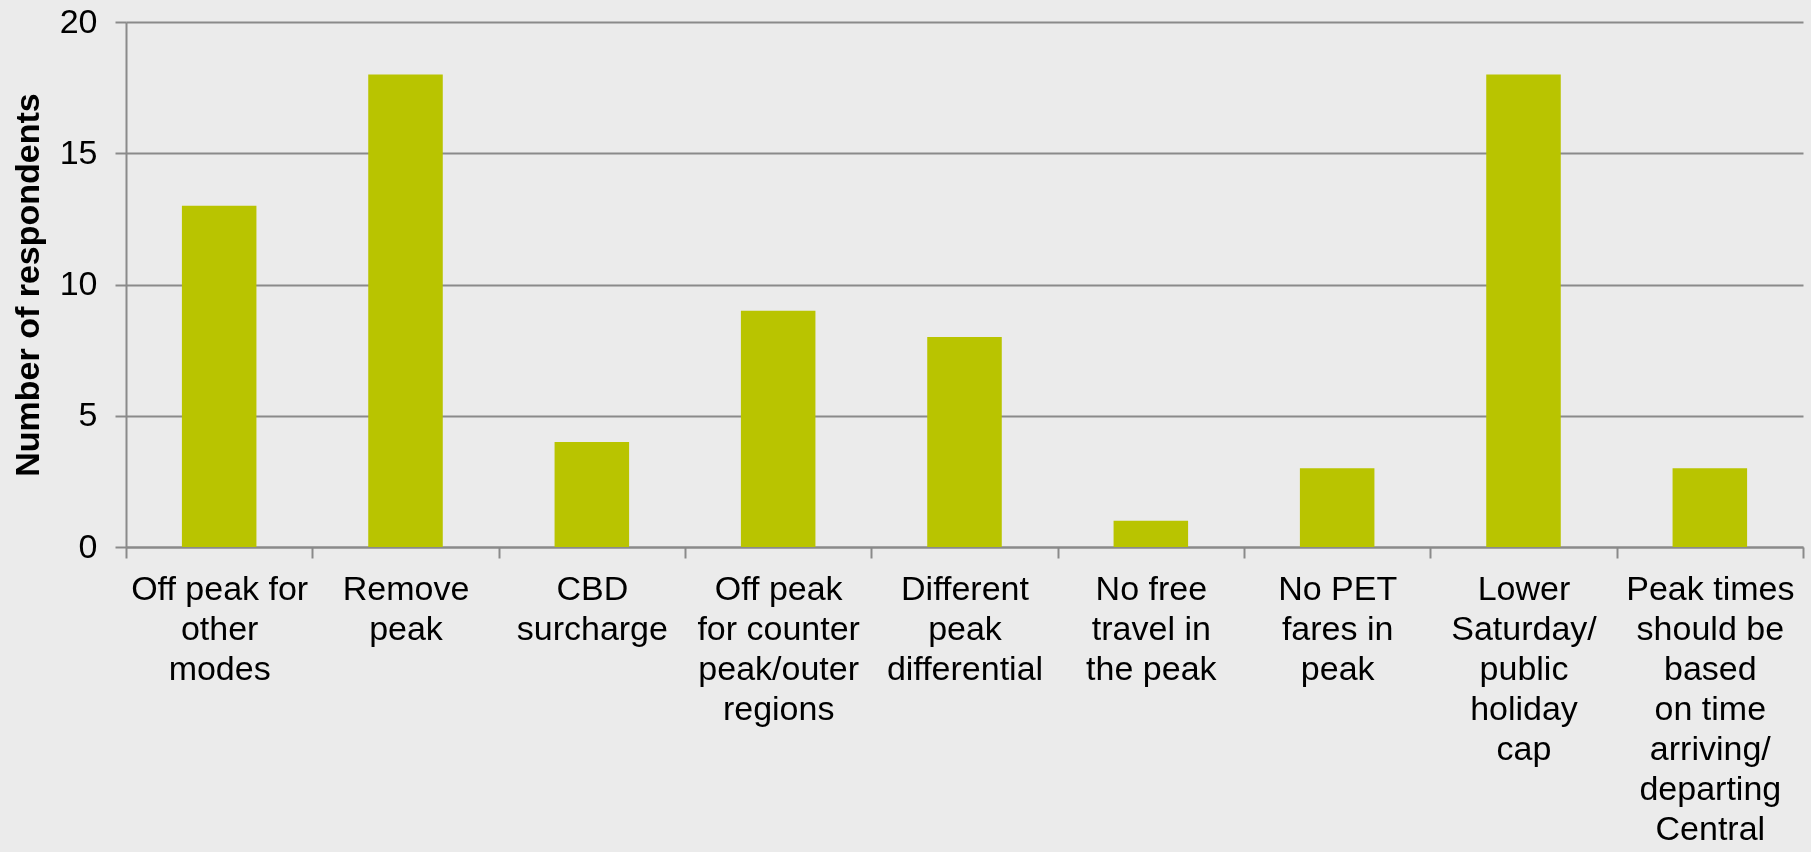  Describe the element at coordinates (778, 647) in the screenshot. I see `x-tick-label: Off peak for counter peak/outer regions` at that location.